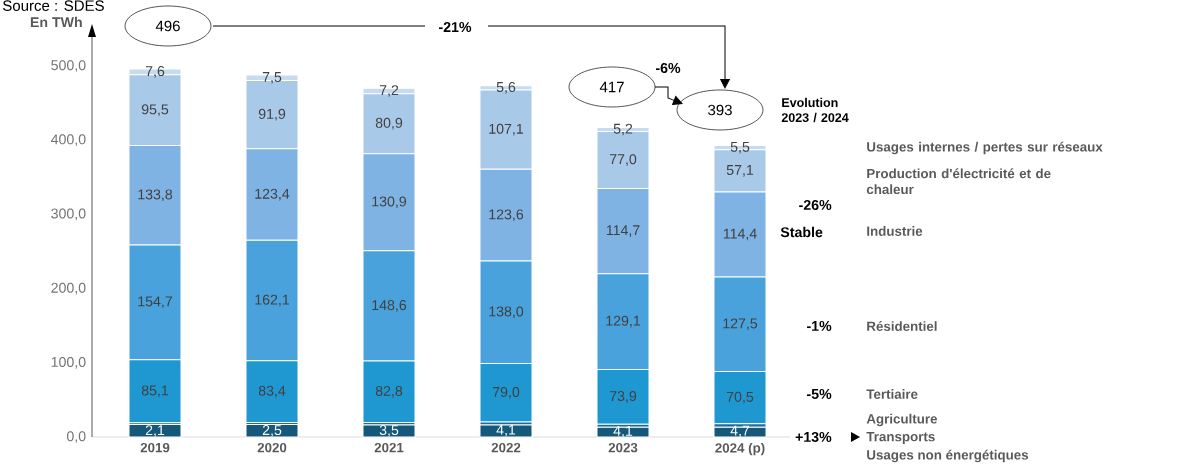  Describe the element at coordinates (815, 110) in the screenshot. I see `annotation: Evolution 2023 / 2024` at that location.